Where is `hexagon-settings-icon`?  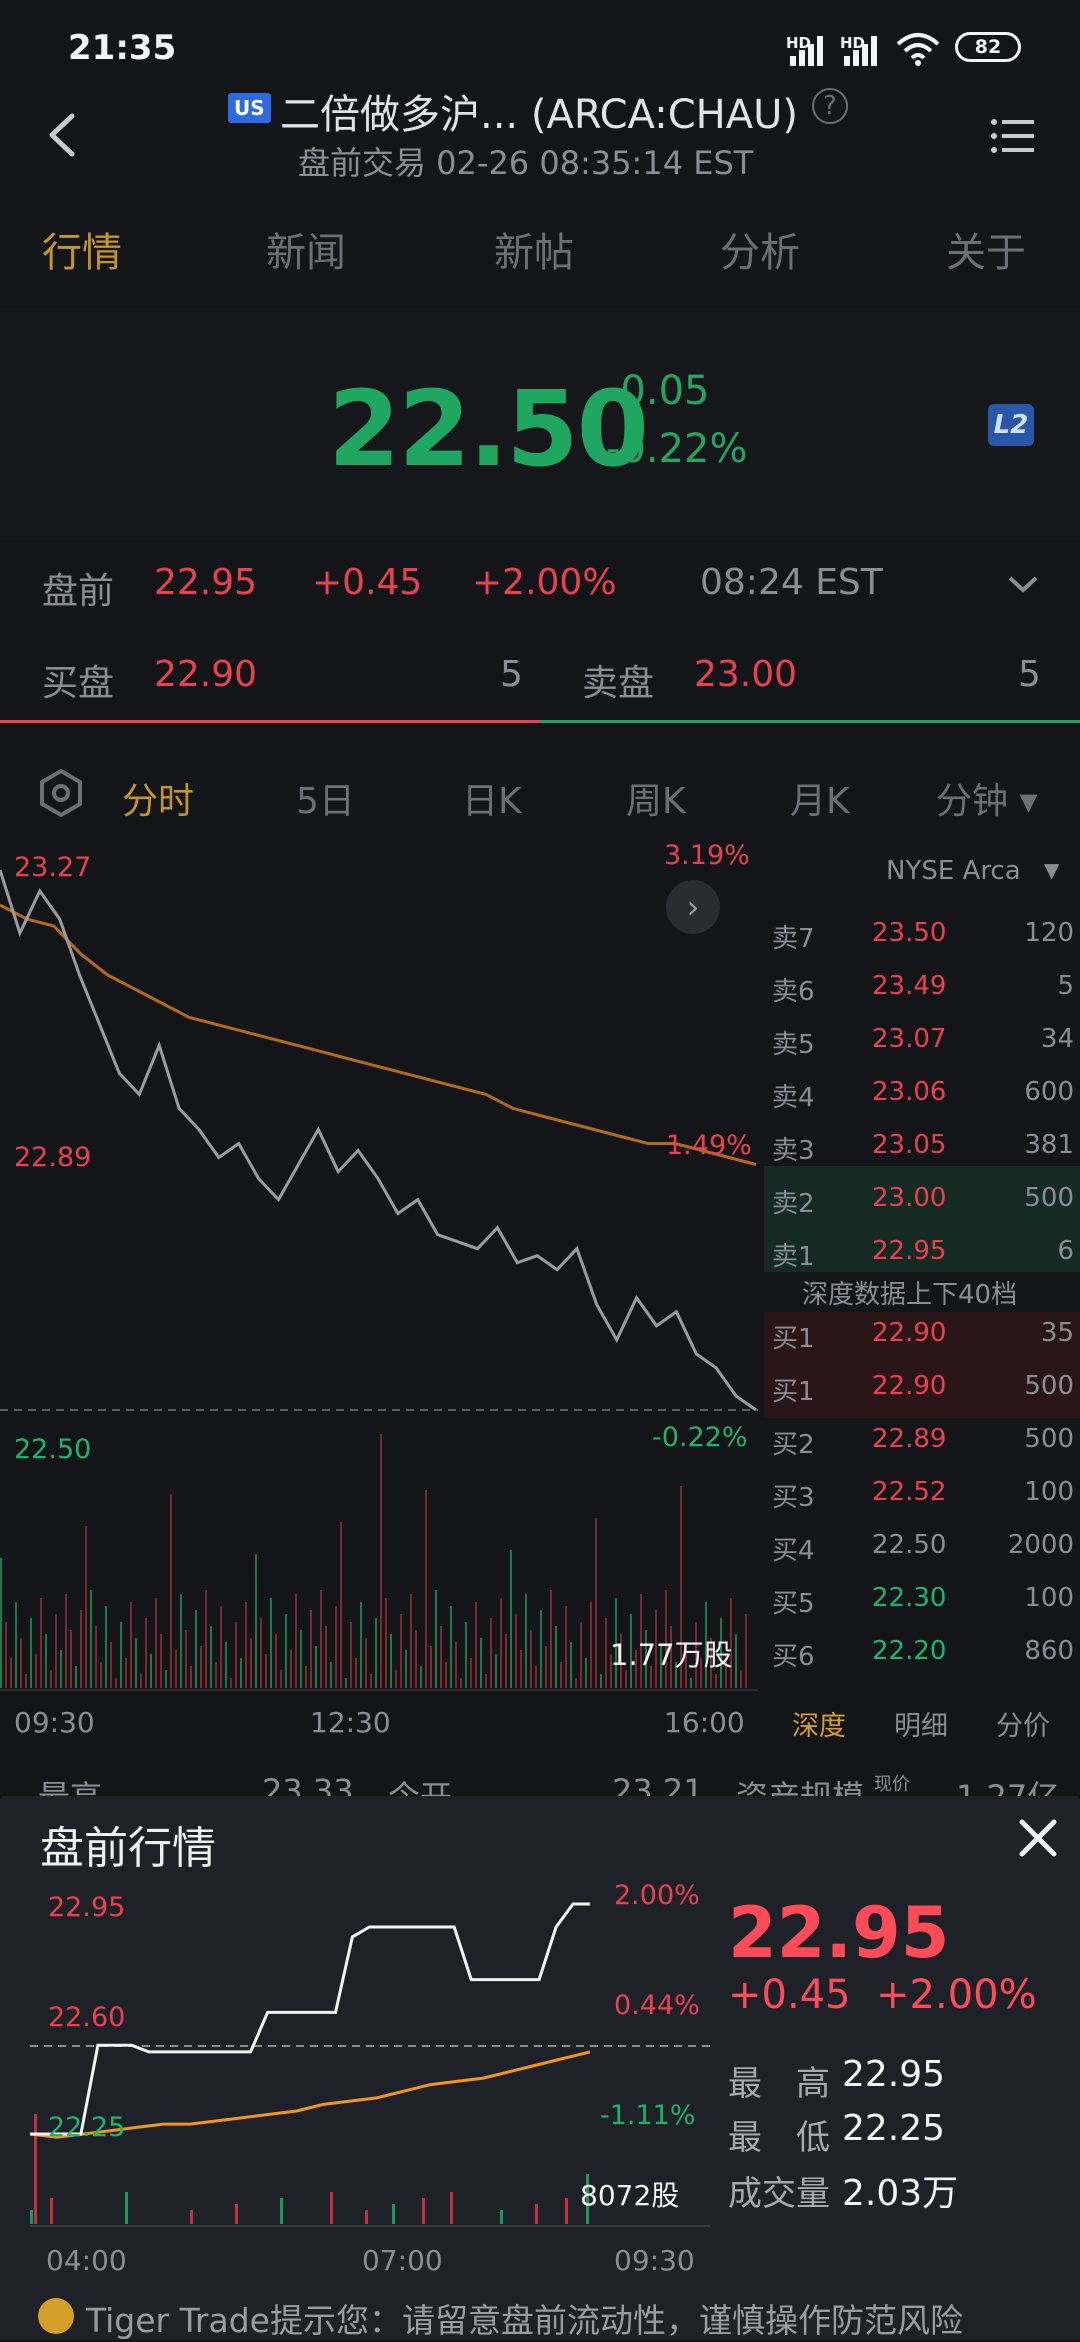 hexagon-settings-icon is located at coordinates (61, 793).